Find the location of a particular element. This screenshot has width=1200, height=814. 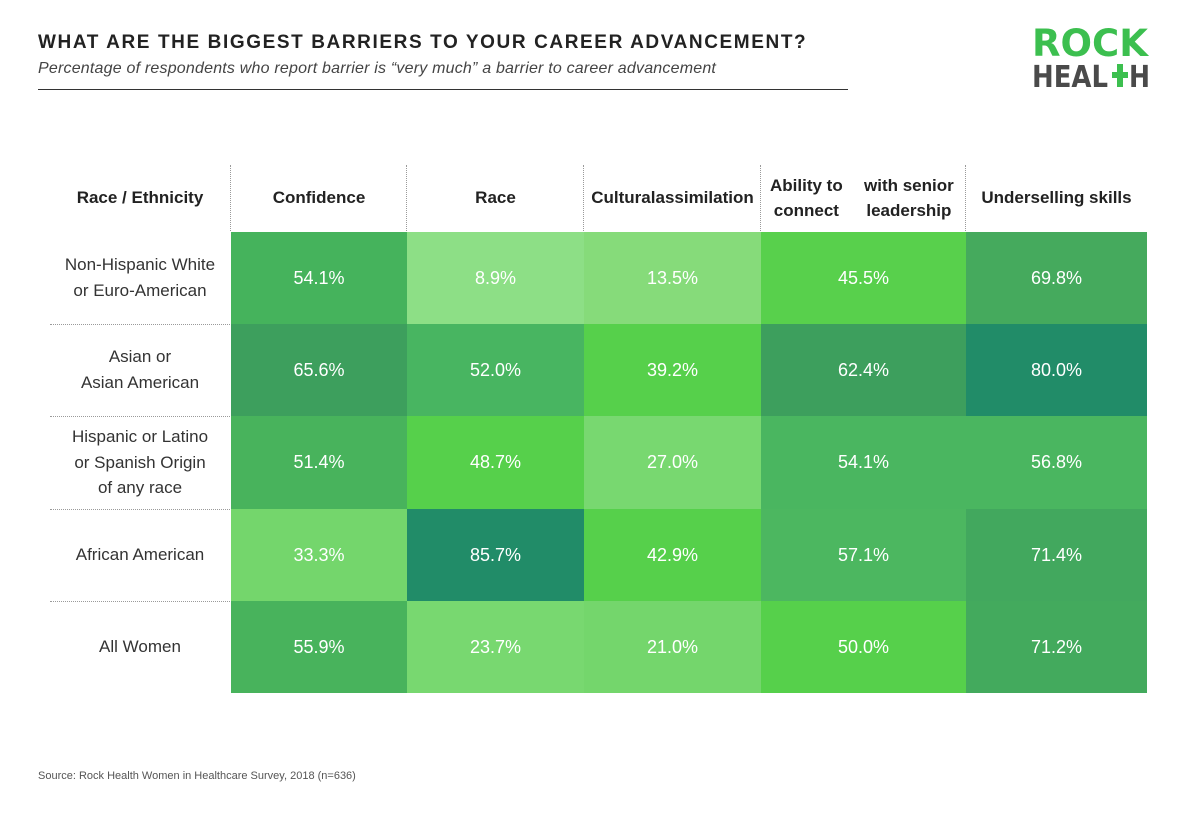

svg-text: HEAL is located at coordinates (1070, 74).